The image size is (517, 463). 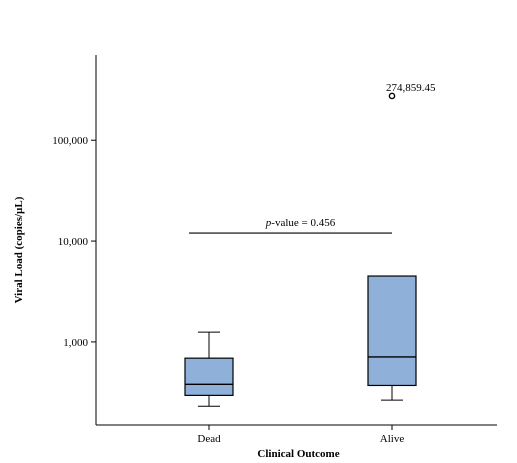 I want to click on y-ticks: 1,000 10,000 100,000, so click(x=74, y=242).